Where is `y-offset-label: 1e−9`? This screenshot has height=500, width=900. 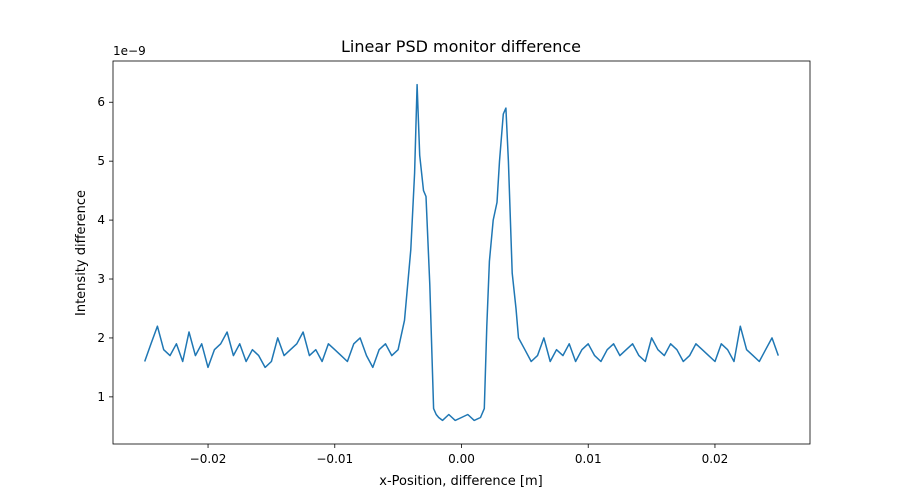
y-offset-label: 1e−9 is located at coordinates (129, 51).